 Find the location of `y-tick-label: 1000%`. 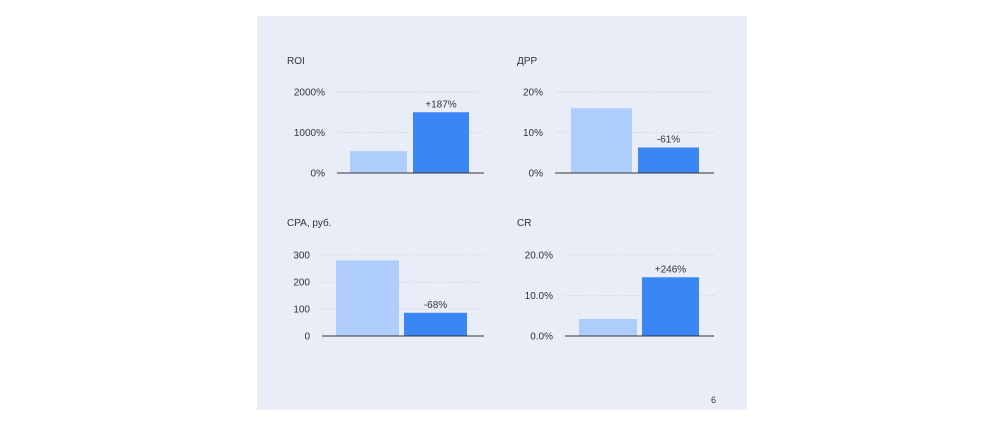

y-tick-label: 1000% is located at coordinates (309, 133).